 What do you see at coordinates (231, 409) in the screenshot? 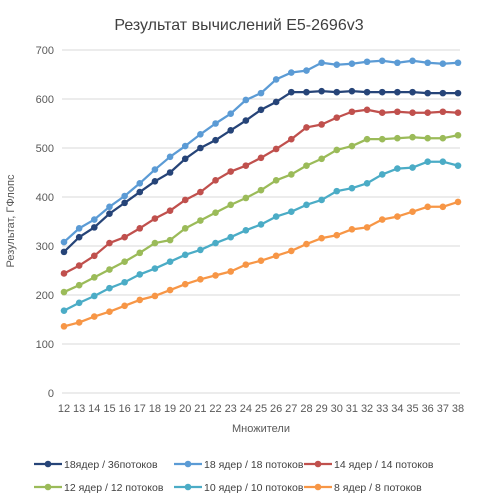
I see `x-tick-label: 23` at bounding box center [231, 409].